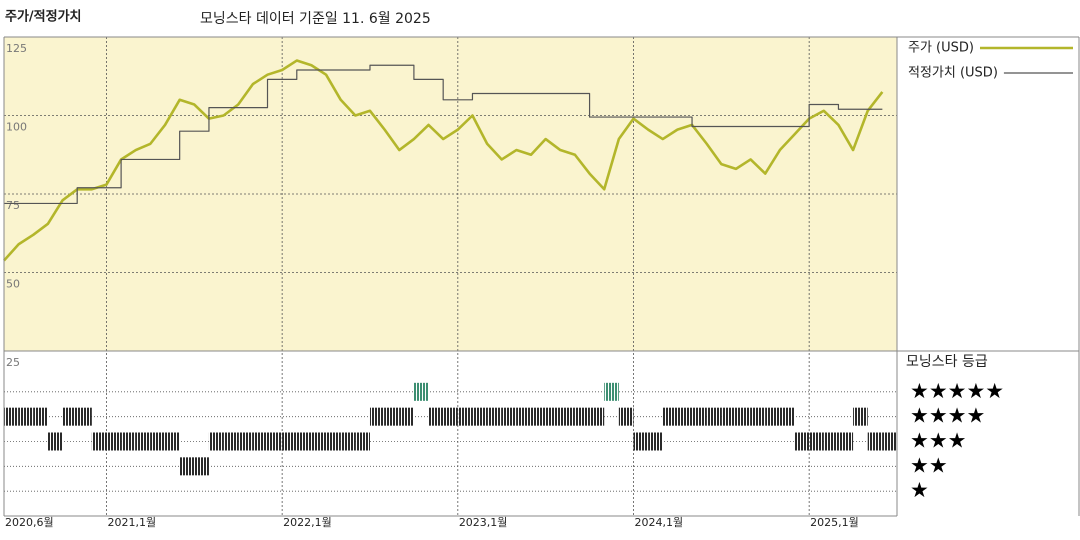 The height and width of the screenshot is (540, 1080). Describe the element at coordinates (29, 522) in the screenshot. I see `x-tick-label: 2020,6월` at that location.